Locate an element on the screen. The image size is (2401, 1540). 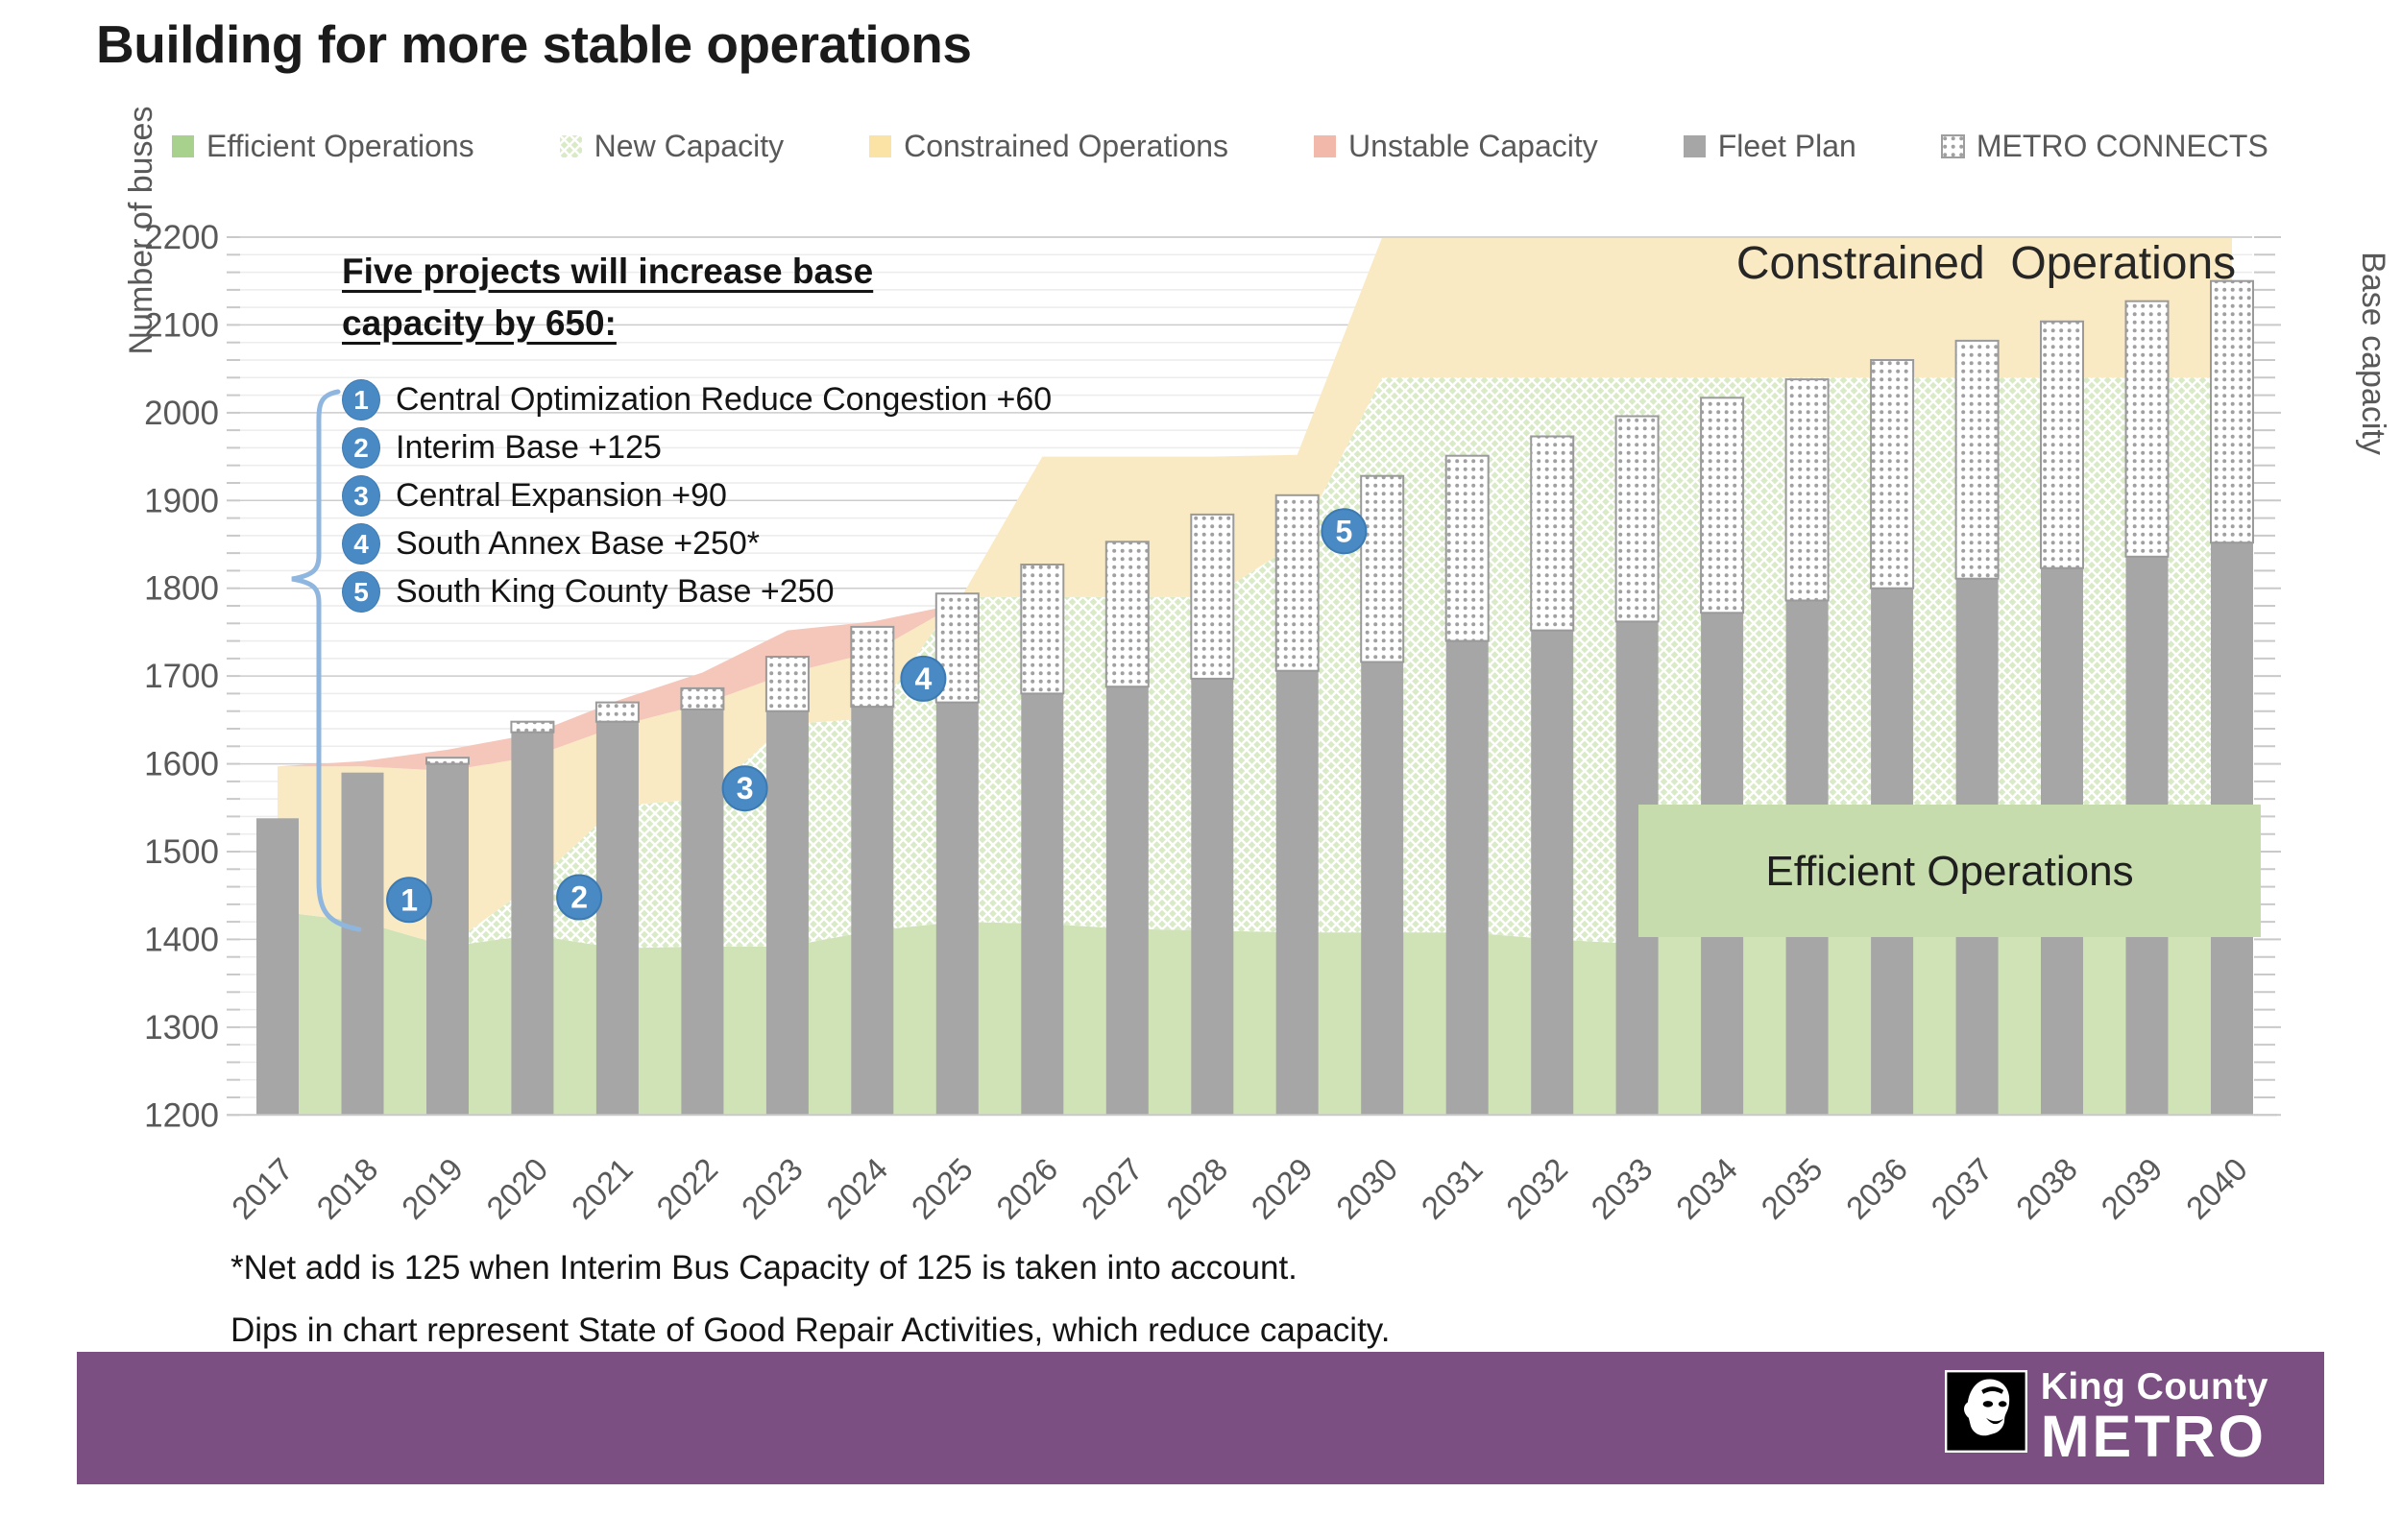
bar-fleet-plan-2017 is located at coordinates (278, 967).